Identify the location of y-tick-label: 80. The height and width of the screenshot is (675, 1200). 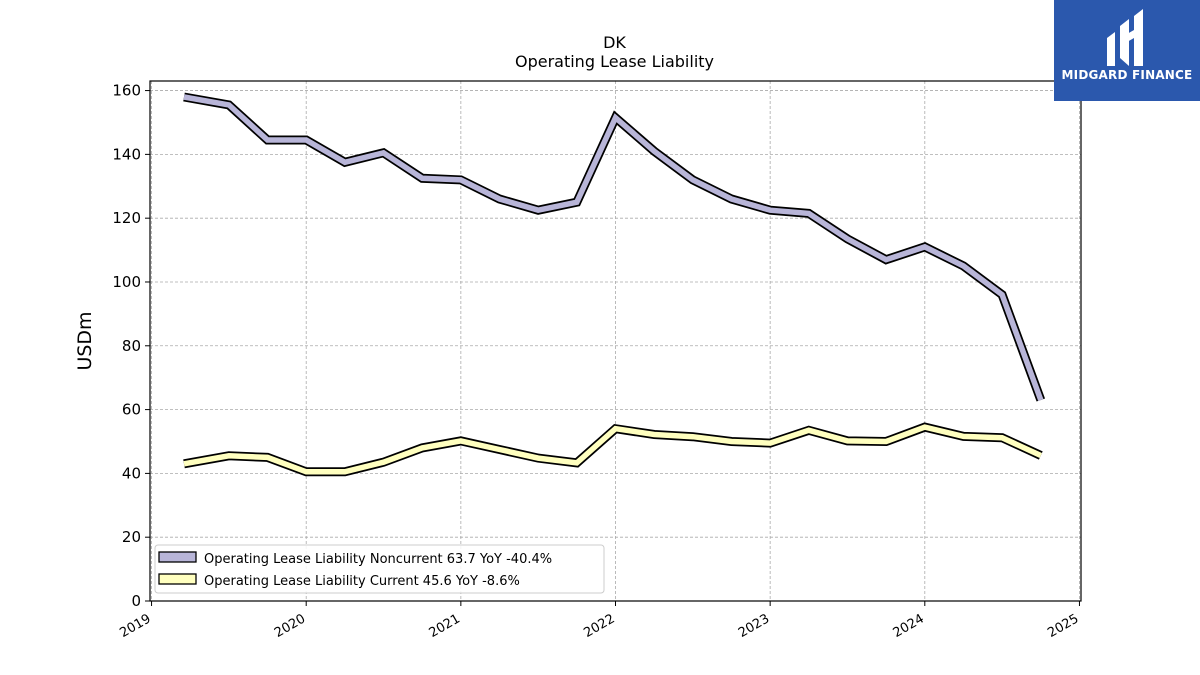
(131, 346).